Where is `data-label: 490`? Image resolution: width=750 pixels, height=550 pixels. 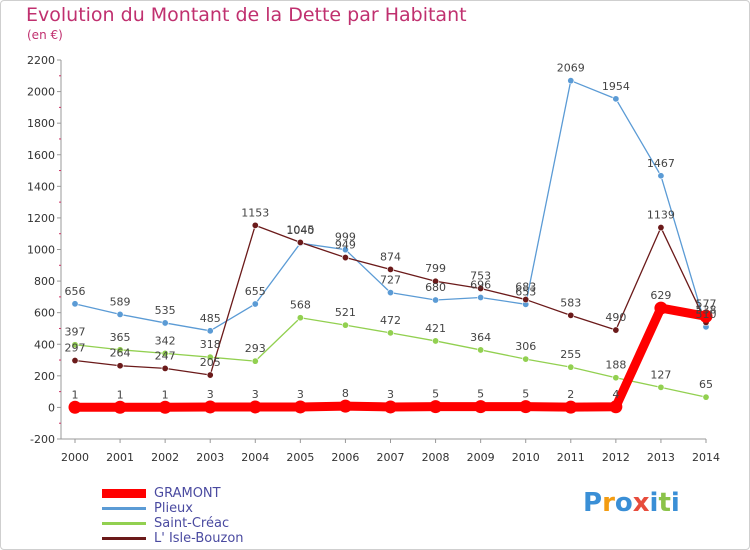
data-label: 490 is located at coordinates (615, 317).